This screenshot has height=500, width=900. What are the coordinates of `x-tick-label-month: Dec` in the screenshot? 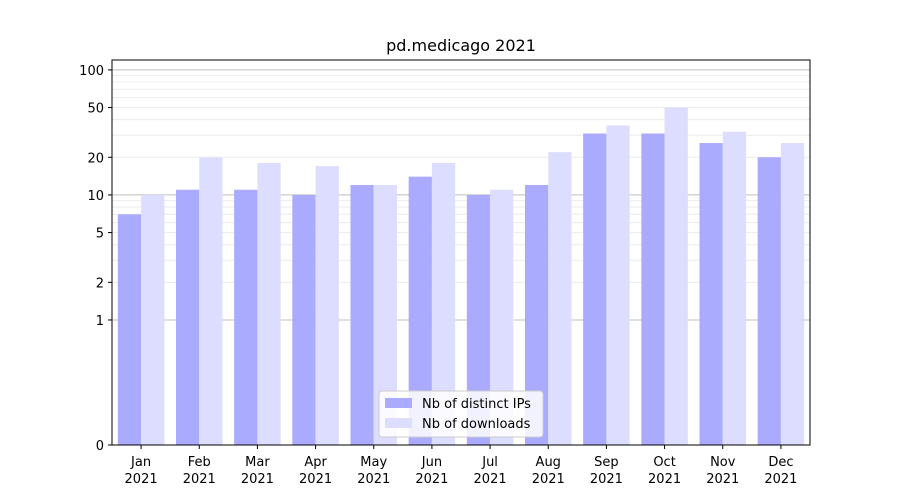 It's located at (780, 462).